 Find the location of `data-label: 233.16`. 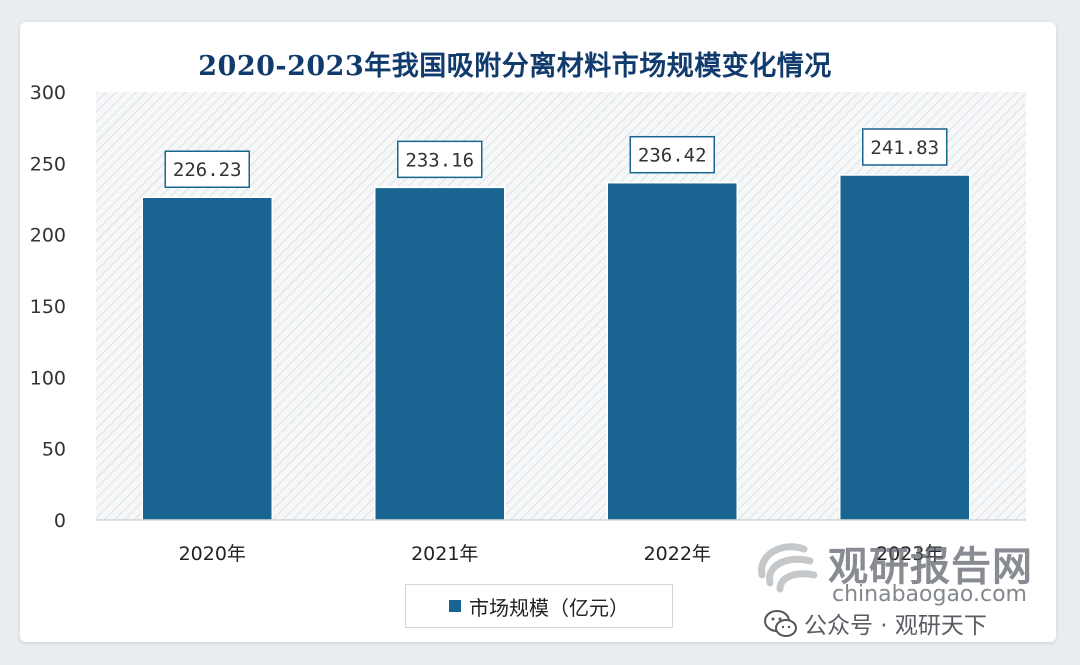

data-label: 233.16 is located at coordinates (439, 160).